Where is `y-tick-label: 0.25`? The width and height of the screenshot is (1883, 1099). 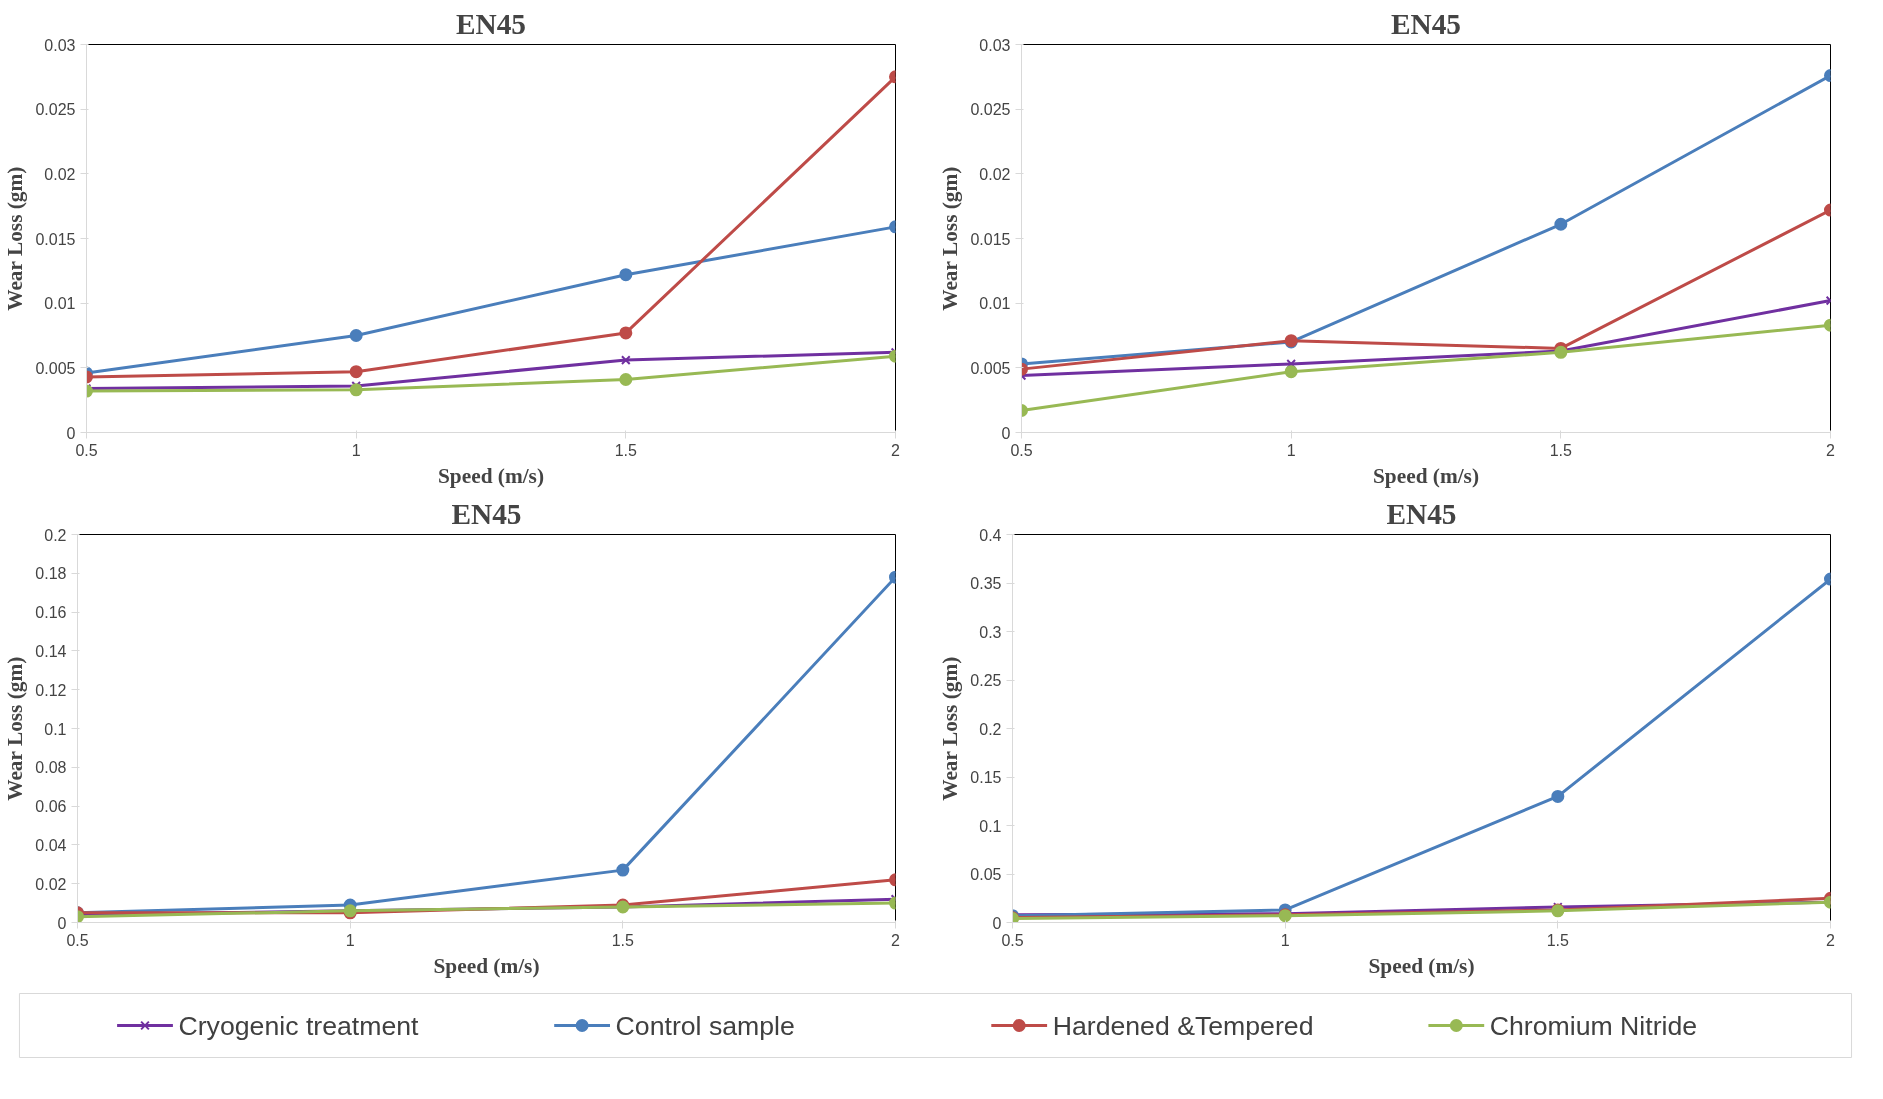 y-tick-label: 0.25 is located at coordinates (986, 680).